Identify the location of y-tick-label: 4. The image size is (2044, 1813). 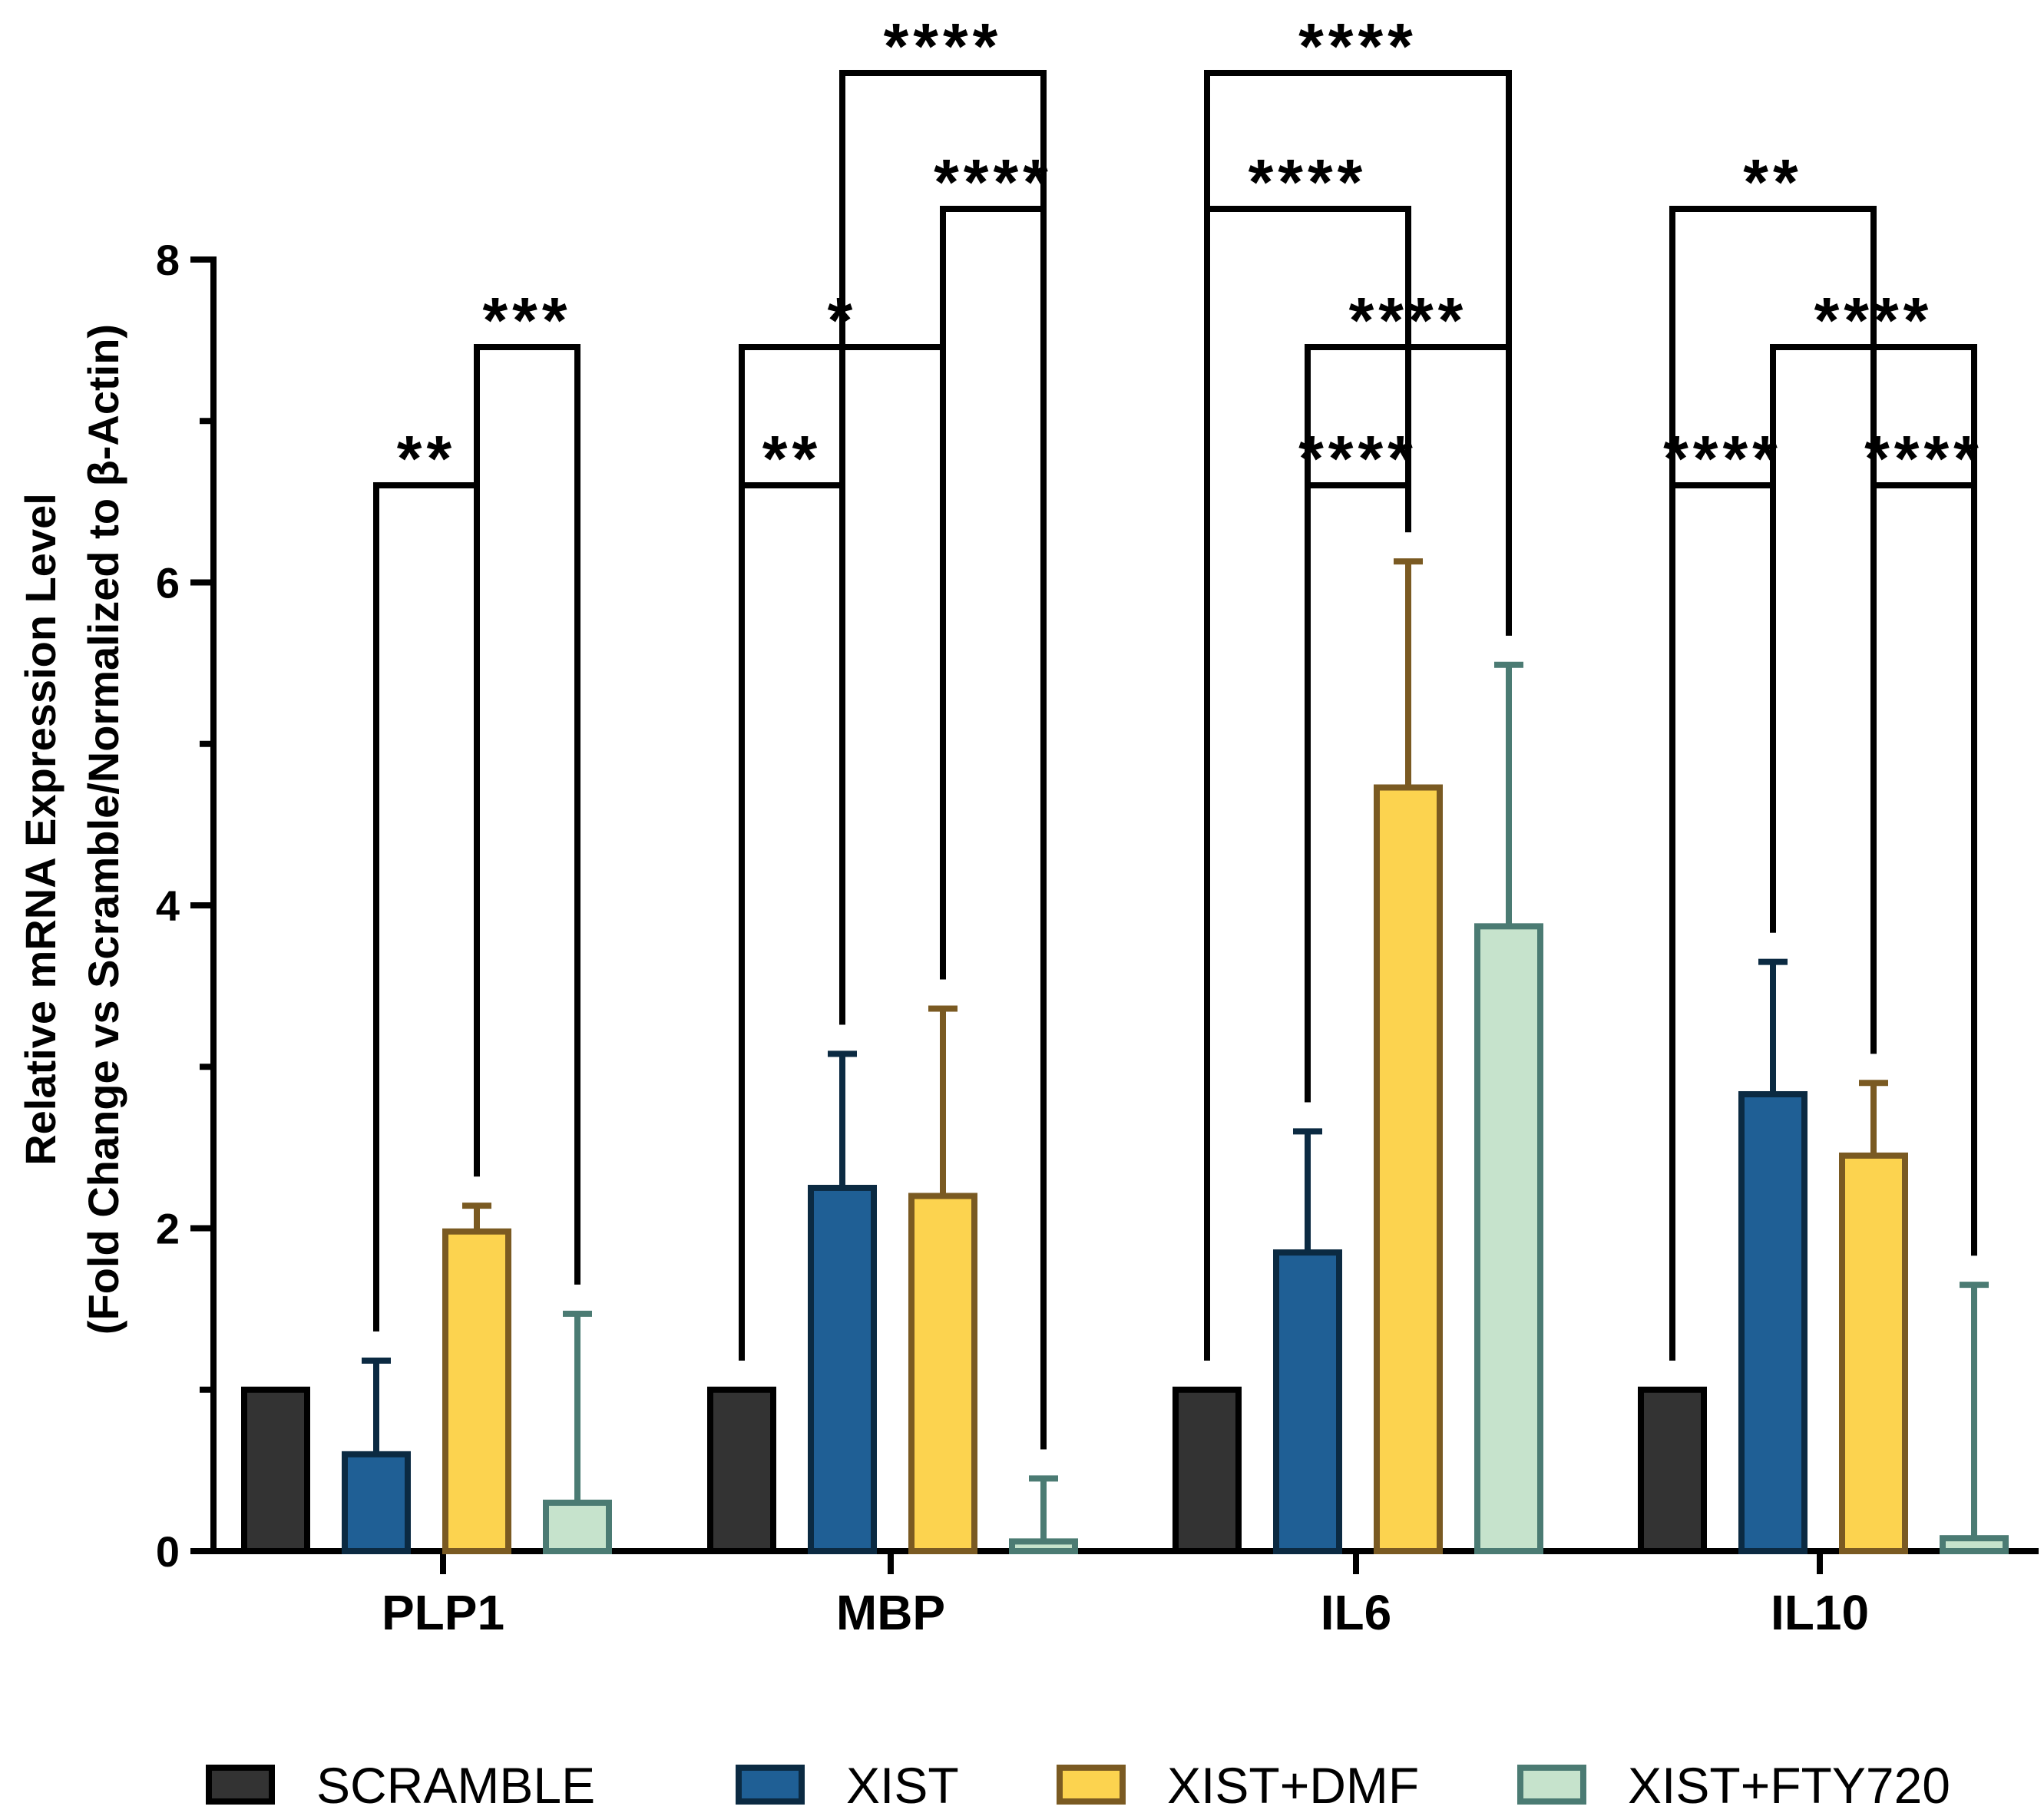
(168, 906).